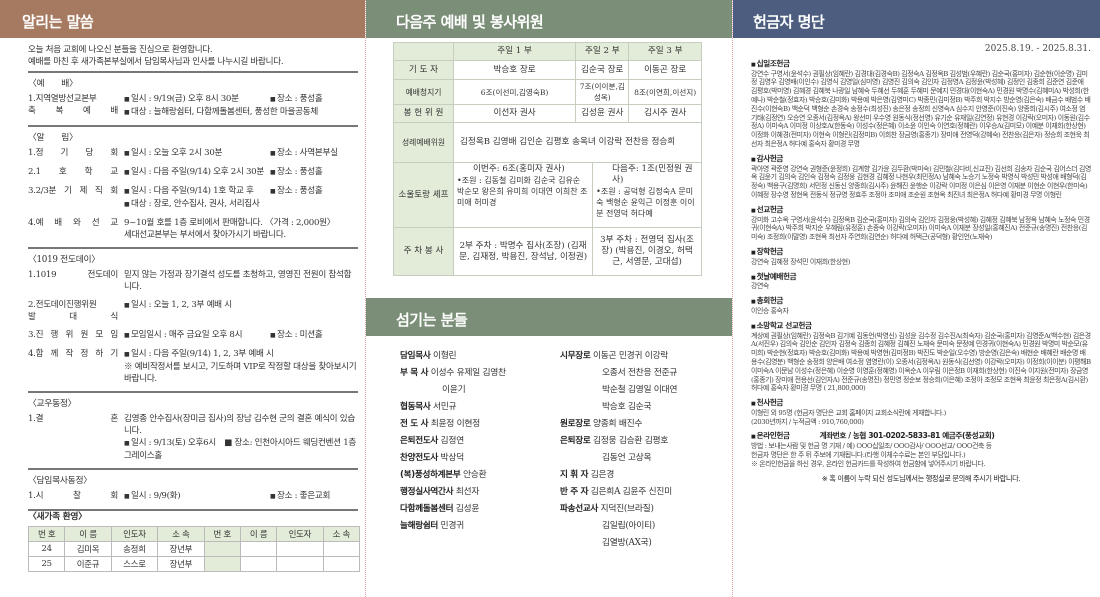 This screenshot has height=597, width=1100. Describe the element at coordinates (314, 496) in the screenshot. I see `notice-place: 장소 : 좋은교회` at that location.